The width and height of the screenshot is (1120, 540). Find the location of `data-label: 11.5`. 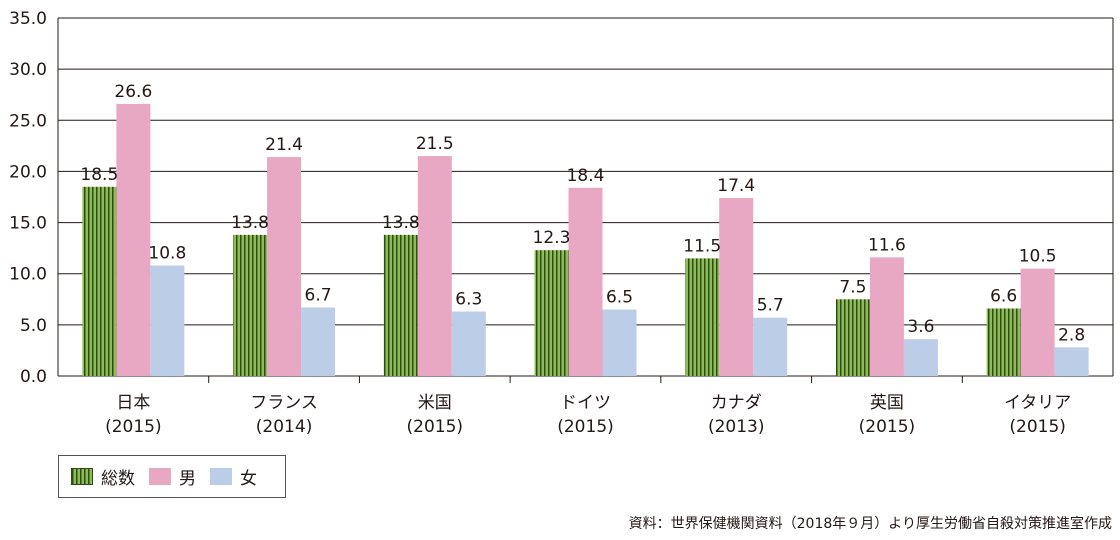

data-label: 11.5 is located at coordinates (702, 246).